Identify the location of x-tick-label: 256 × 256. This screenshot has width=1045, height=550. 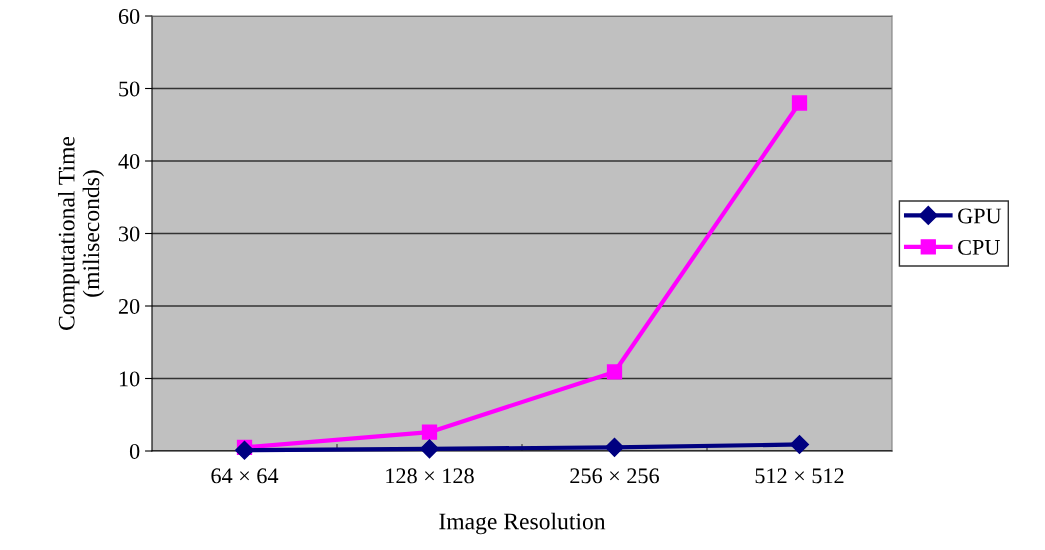
(614, 476).